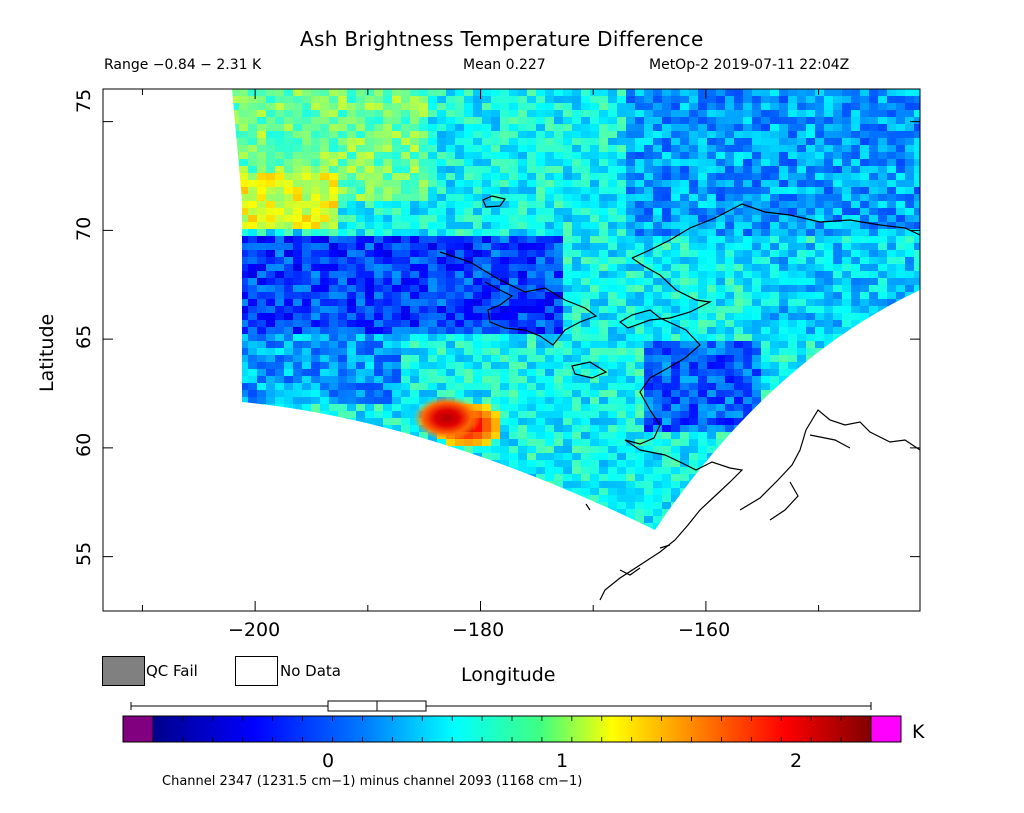 Image resolution: width=1024 pixels, height=813 pixels. I want to click on x-tick-200: −200, so click(254, 630).